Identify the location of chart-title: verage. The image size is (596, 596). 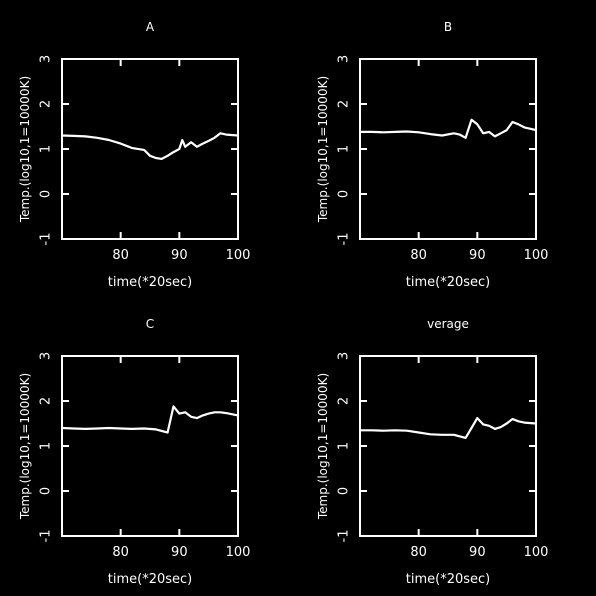
(448, 324).